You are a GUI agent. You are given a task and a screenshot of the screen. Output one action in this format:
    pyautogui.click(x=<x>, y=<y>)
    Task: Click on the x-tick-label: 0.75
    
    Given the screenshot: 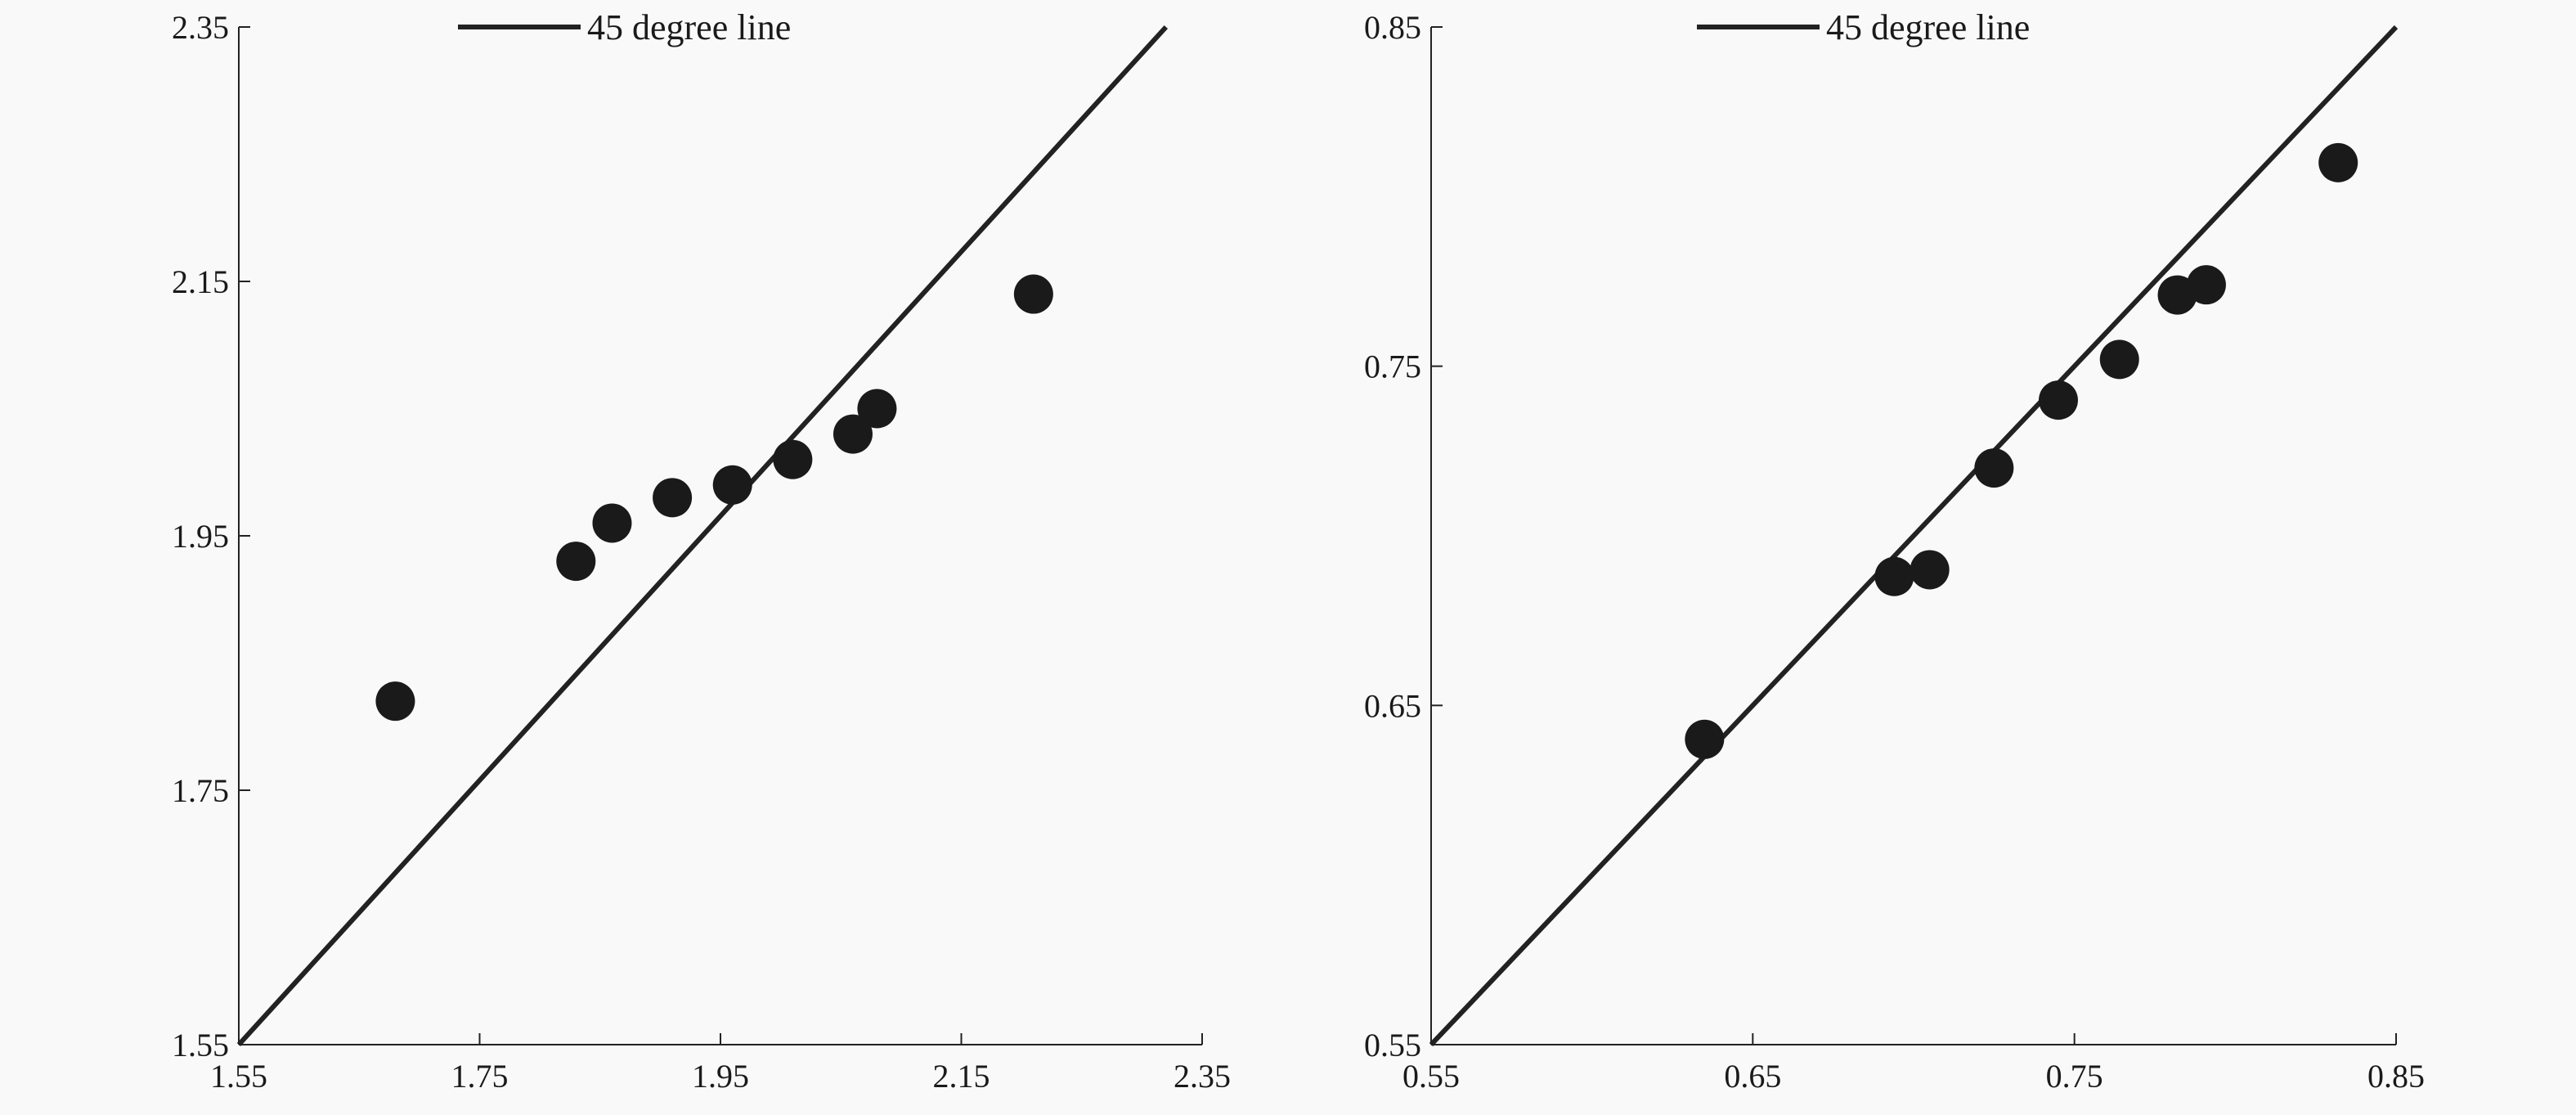 What is the action you would take?
    pyautogui.click(x=2075, y=1076)
    